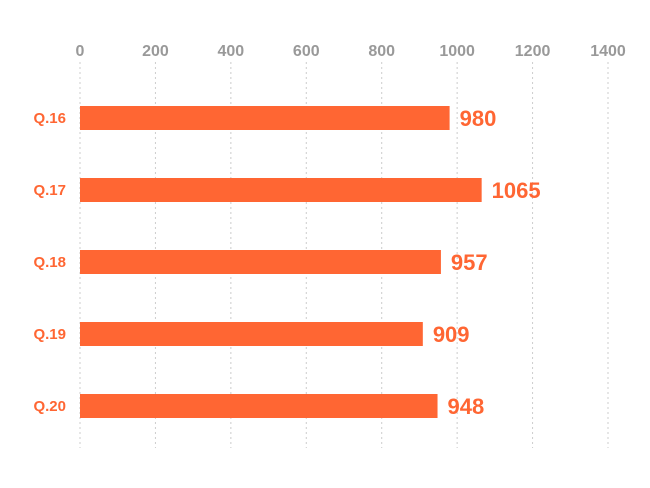 This screenshot has height=488, width=650. I want to click on x-tick-label: 600, so click(306, 51).